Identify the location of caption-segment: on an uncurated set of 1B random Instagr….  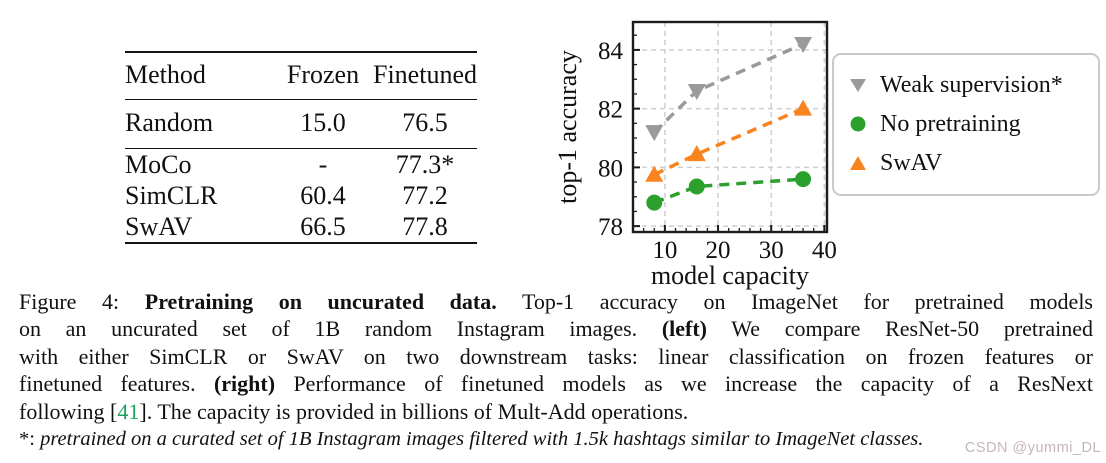
(340, 329).